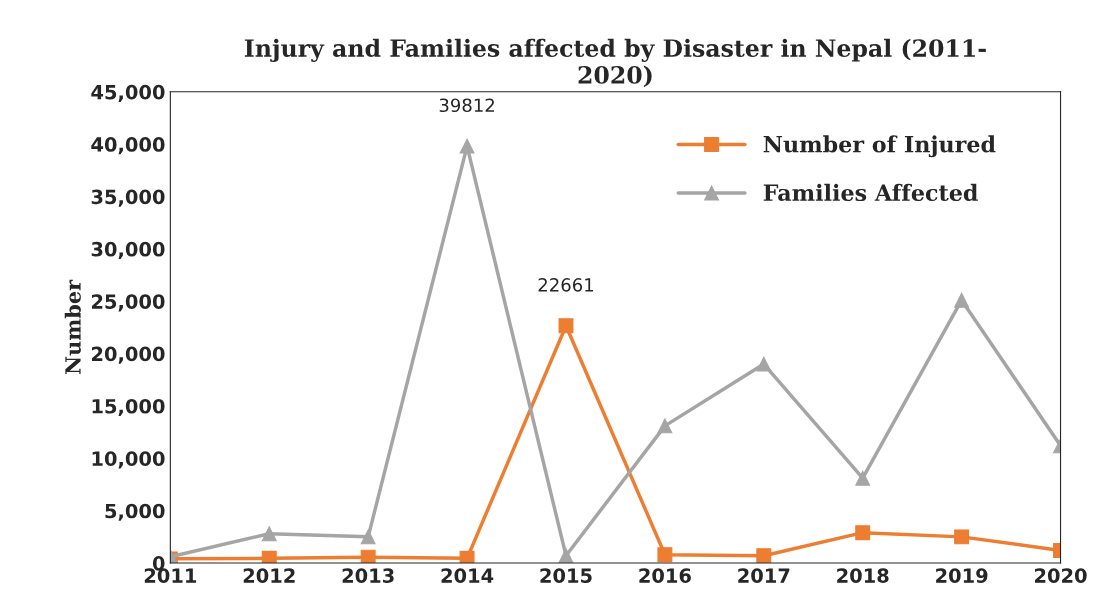 The height and width of the screenshot is (612, 1099). Describe the element at coordinates (1061, 575) in the screenshot. I see `x-tick-label: 2020` at that location.